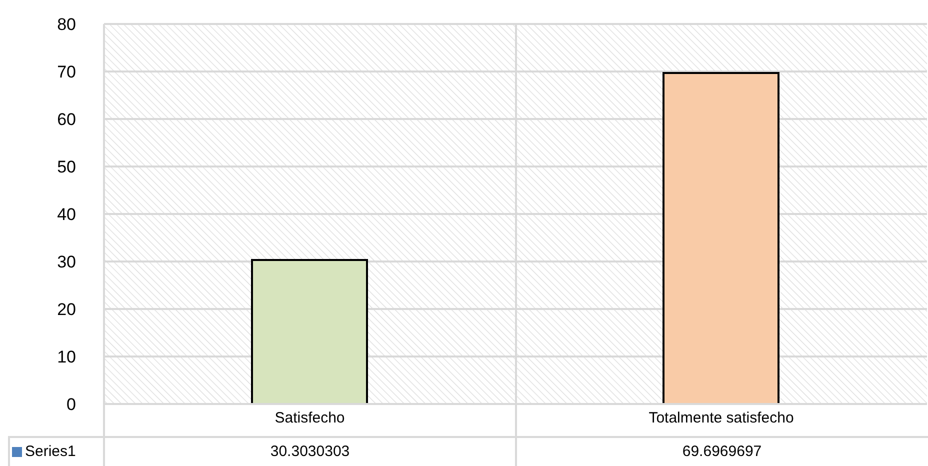 The height and width of the screenshot is (466, 928). Describe the element at coordinates (66, 357) in the screenshot. I see `y-tick-label: 10` at that location.